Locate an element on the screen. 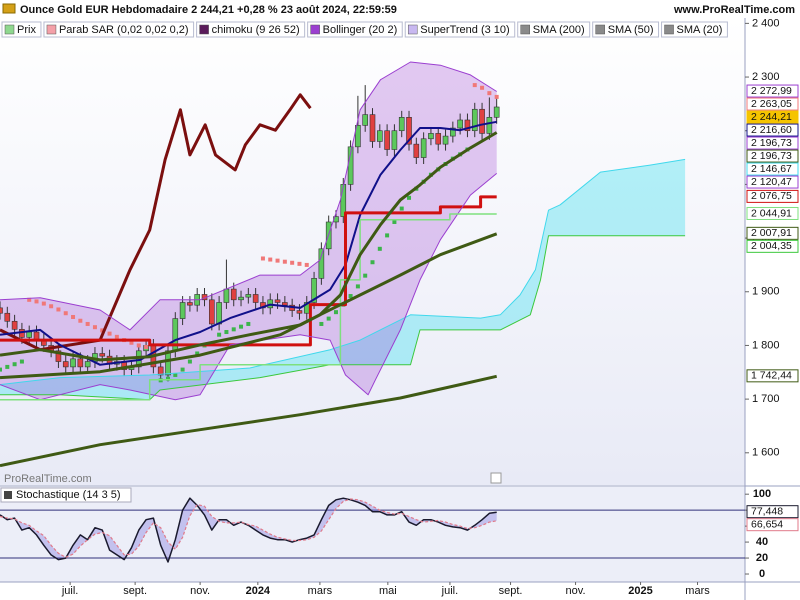 The image size is (800, 600). header-bar is located at coordinates (400, 9).